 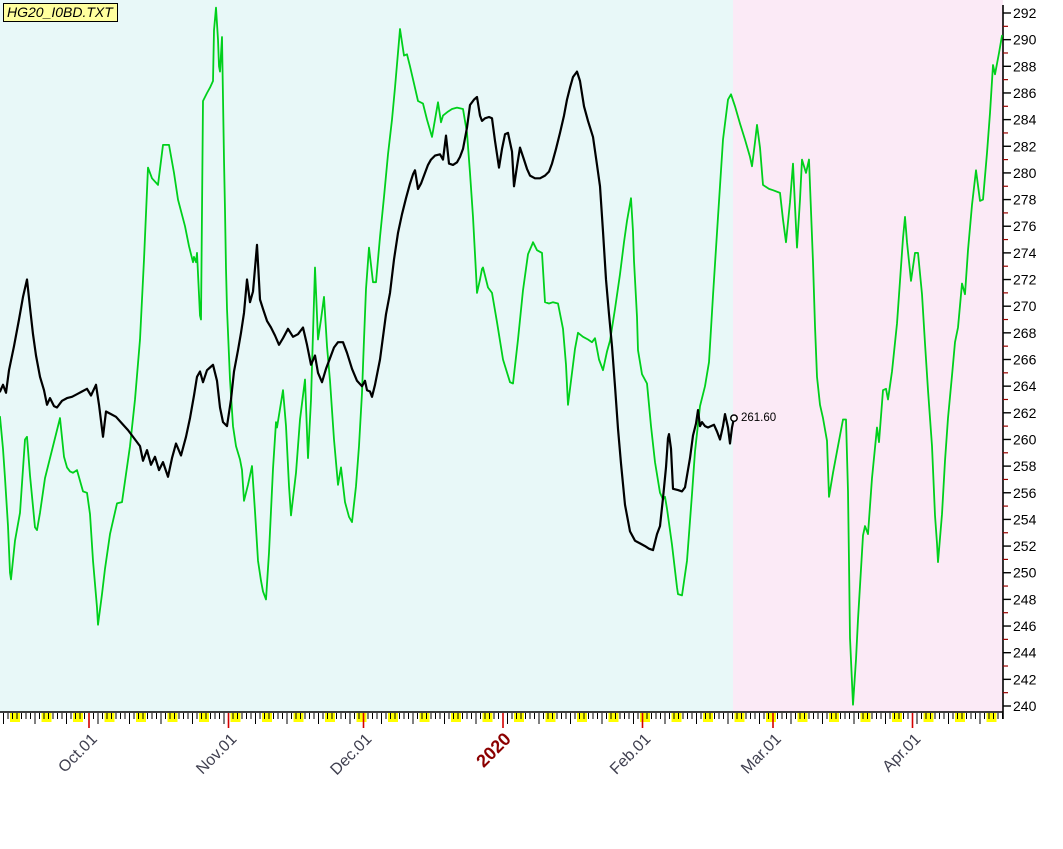 What do you see at coordinates (1025, 66) in the screenshot?
I see `y-tick-label: 288` at bounding box center [1025, 66].